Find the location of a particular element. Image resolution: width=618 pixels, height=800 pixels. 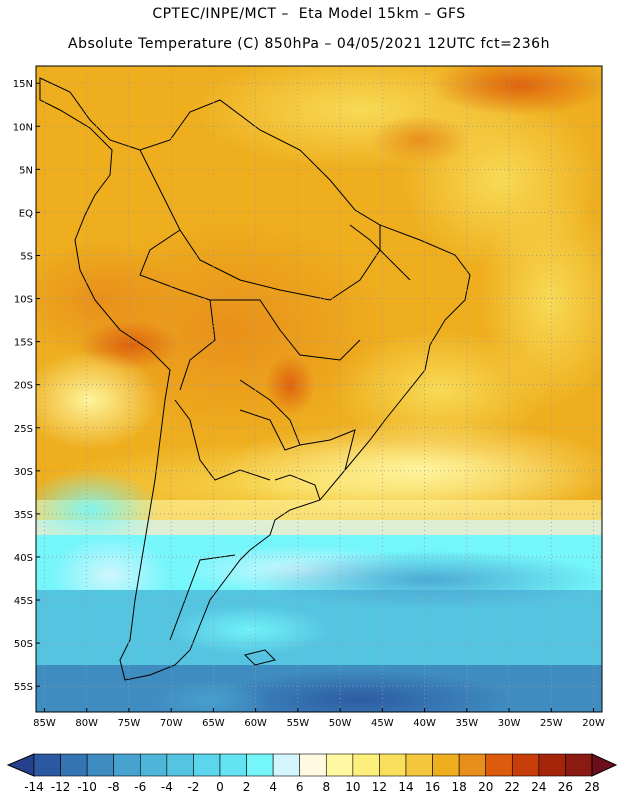

lon-label: 35W is located at coordinates (467, 723).